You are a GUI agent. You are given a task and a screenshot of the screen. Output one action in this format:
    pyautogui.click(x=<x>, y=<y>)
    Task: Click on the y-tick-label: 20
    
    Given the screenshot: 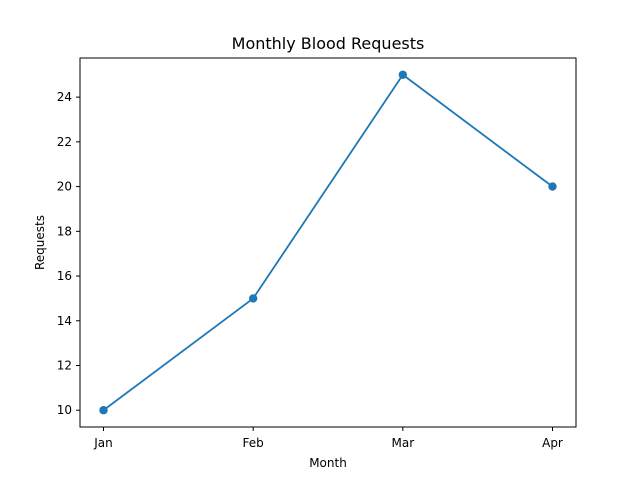 What is the action you would take?
    pyautogui.click(x=64, y=187)
    